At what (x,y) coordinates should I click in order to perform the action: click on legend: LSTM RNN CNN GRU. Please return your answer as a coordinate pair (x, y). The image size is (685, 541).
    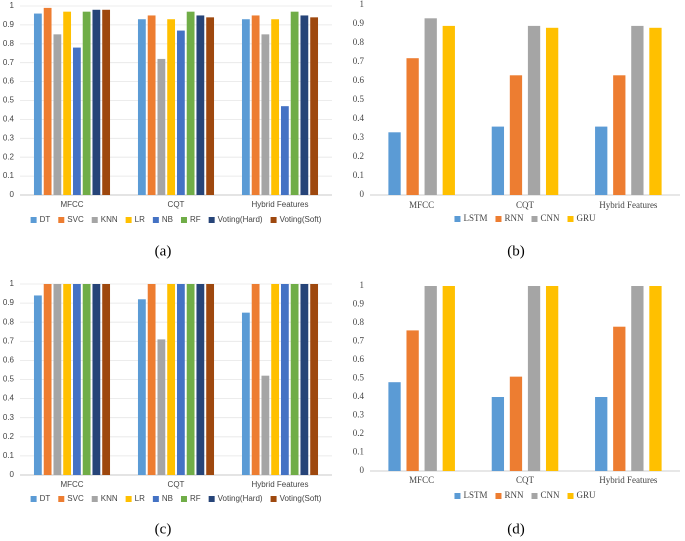
    Looking at the image, I should click on (525, 218).